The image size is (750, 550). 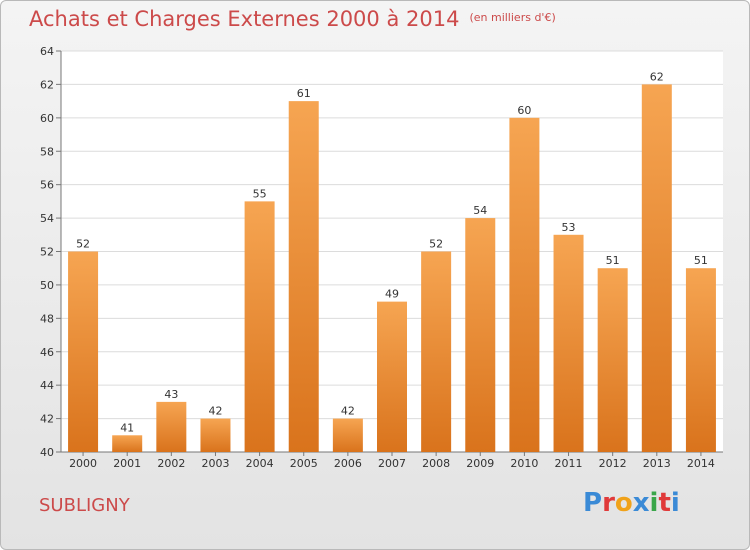 What do you see at coordinates (304, 93) in the screenshot?
I see `bar-value-label: 61` at bounding box center [304, 93].